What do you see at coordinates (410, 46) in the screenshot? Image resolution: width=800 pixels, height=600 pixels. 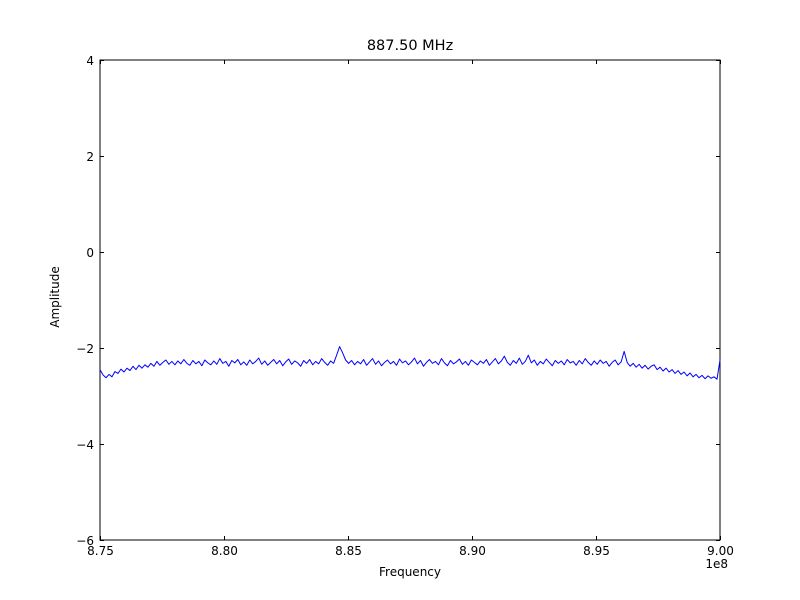 I see `chart-title: 887.50 MHz` at bounding box center [410, 46].